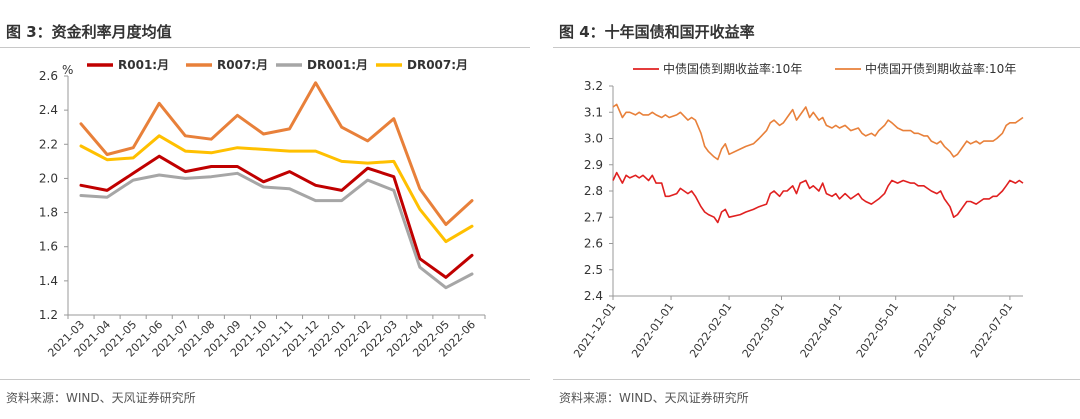 This screenshot has height=419, width=1080. I want to click on x-tick-label: 2022-06-01, so click(935, 330).